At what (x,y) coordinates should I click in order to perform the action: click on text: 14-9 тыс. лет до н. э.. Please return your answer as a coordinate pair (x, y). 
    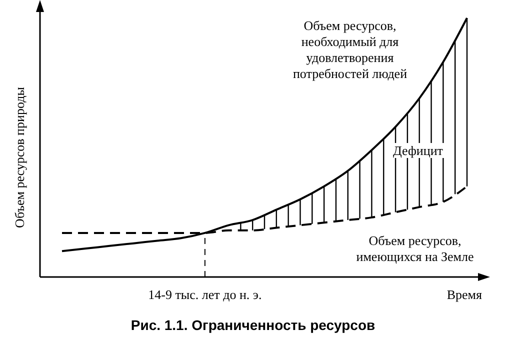
    Looking at the image, I should click on (205, 294).